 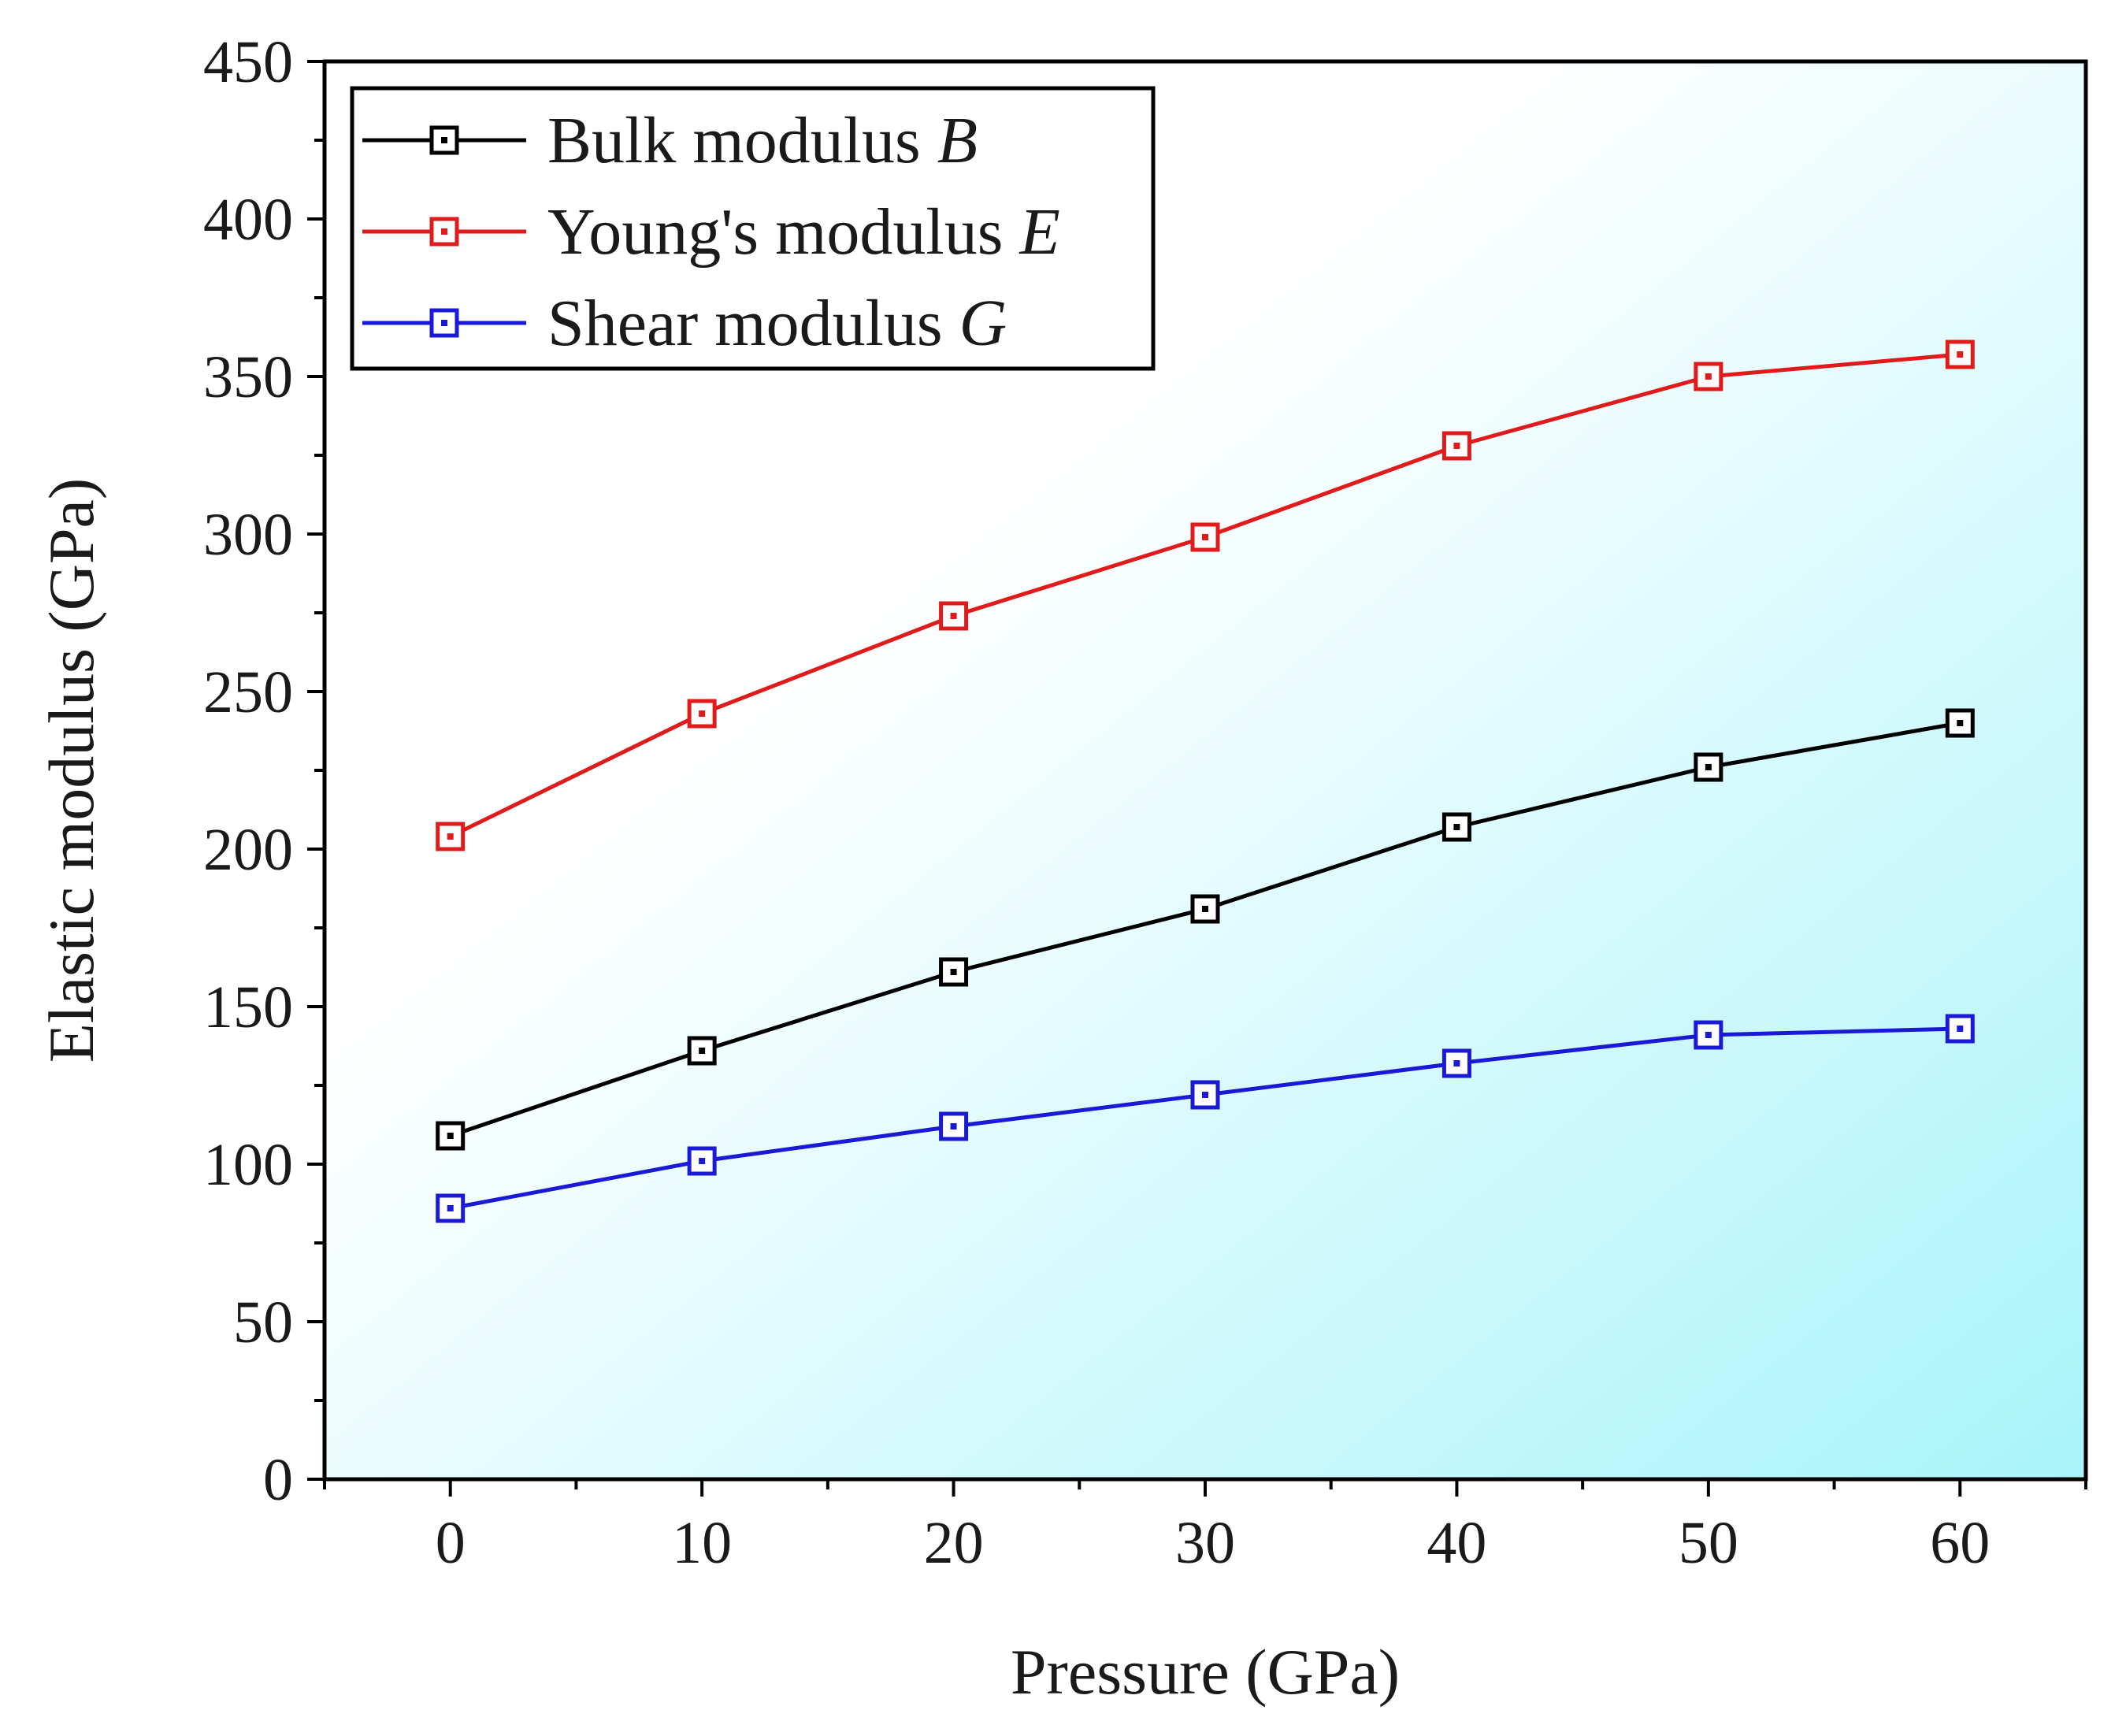 What do you see at coordinates (248, 220) in the screenshot?
I see `y-tick-label: 400` at bounding box center [248, 220].